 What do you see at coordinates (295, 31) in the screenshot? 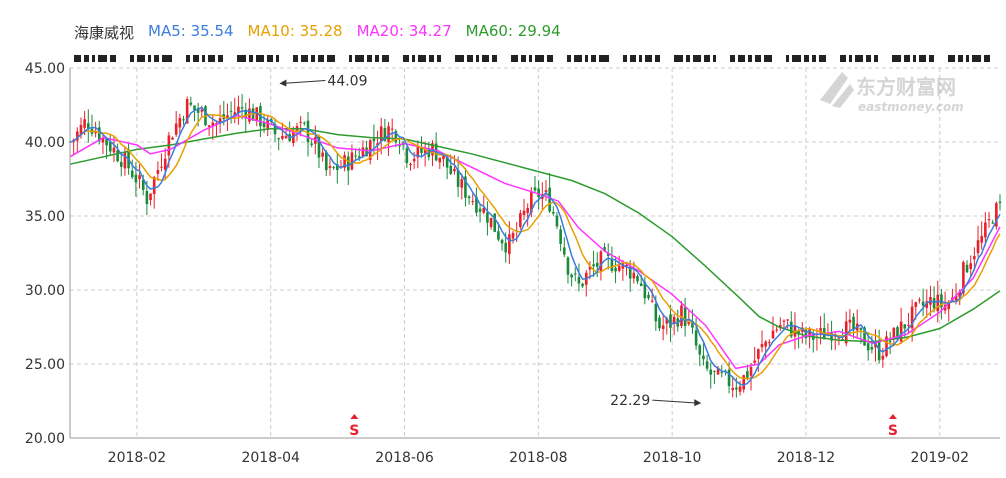
I see `legend-ma10: MA10: 35.28` at bounding box center [295, 31].